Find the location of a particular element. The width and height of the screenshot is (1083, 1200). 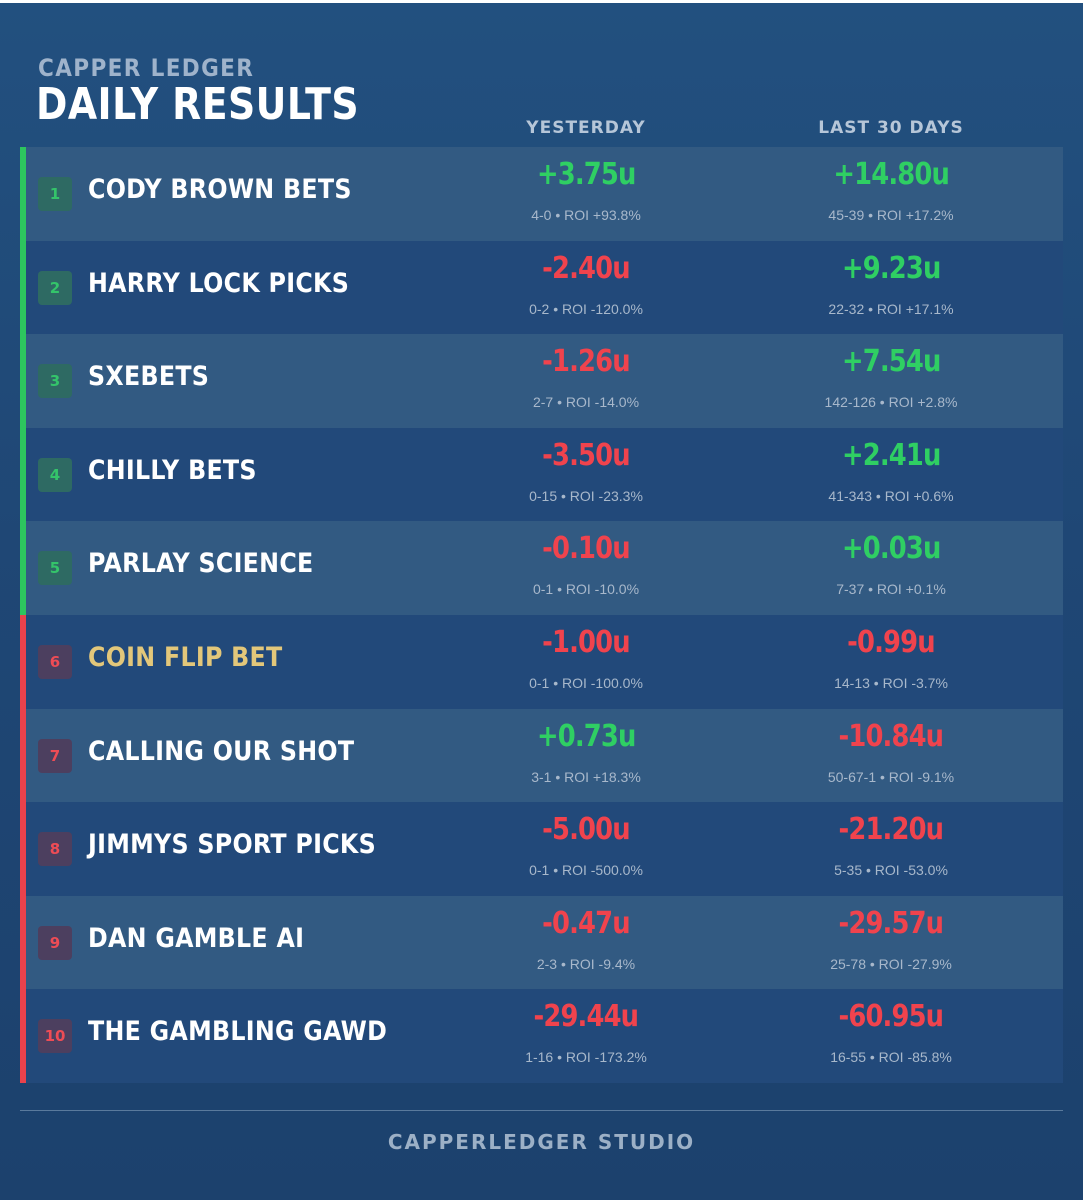

last-30-days-record: 7-37 • ROI +0.1% is located at coordinates (891, 589).